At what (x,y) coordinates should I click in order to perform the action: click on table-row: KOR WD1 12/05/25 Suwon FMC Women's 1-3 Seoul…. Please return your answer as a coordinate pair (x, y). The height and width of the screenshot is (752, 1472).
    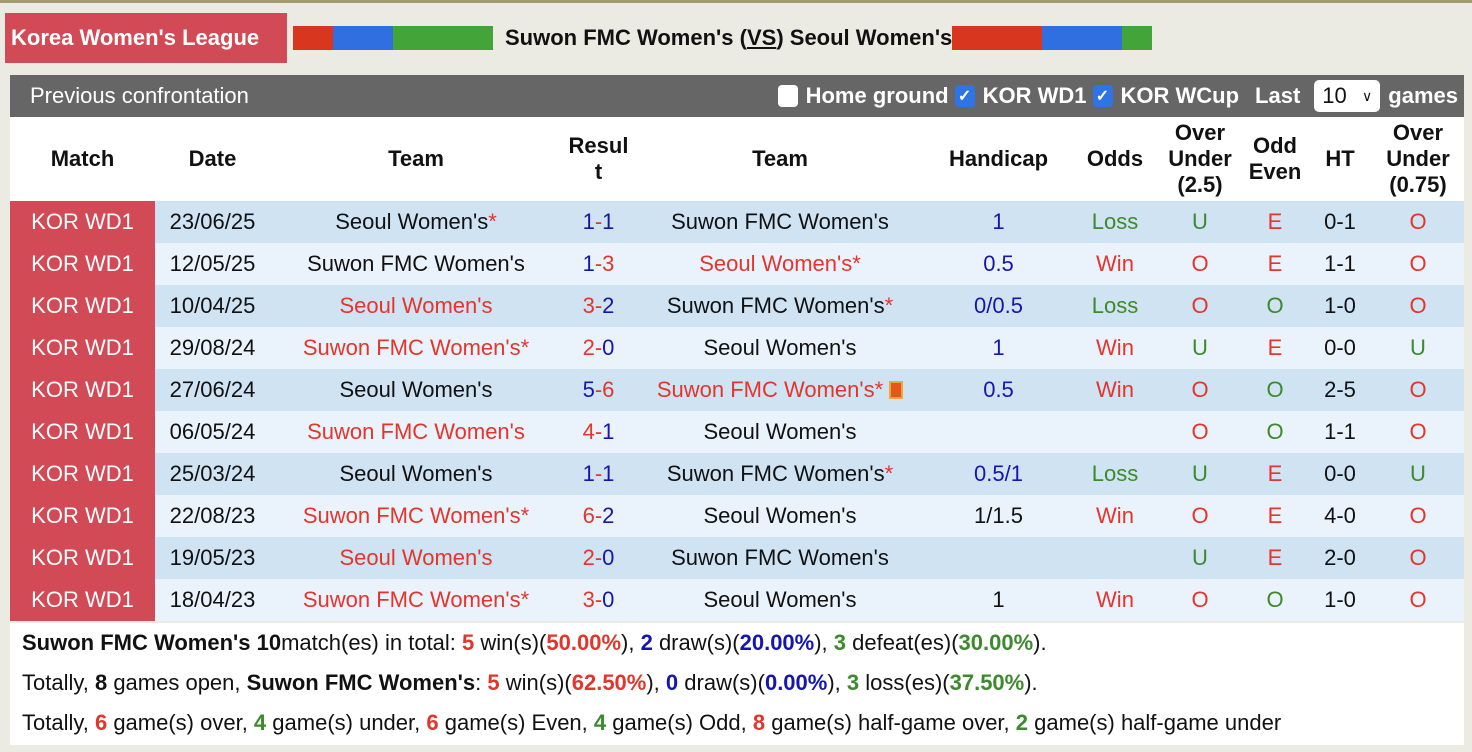
    Looking at the image, I should click on (737, 264).